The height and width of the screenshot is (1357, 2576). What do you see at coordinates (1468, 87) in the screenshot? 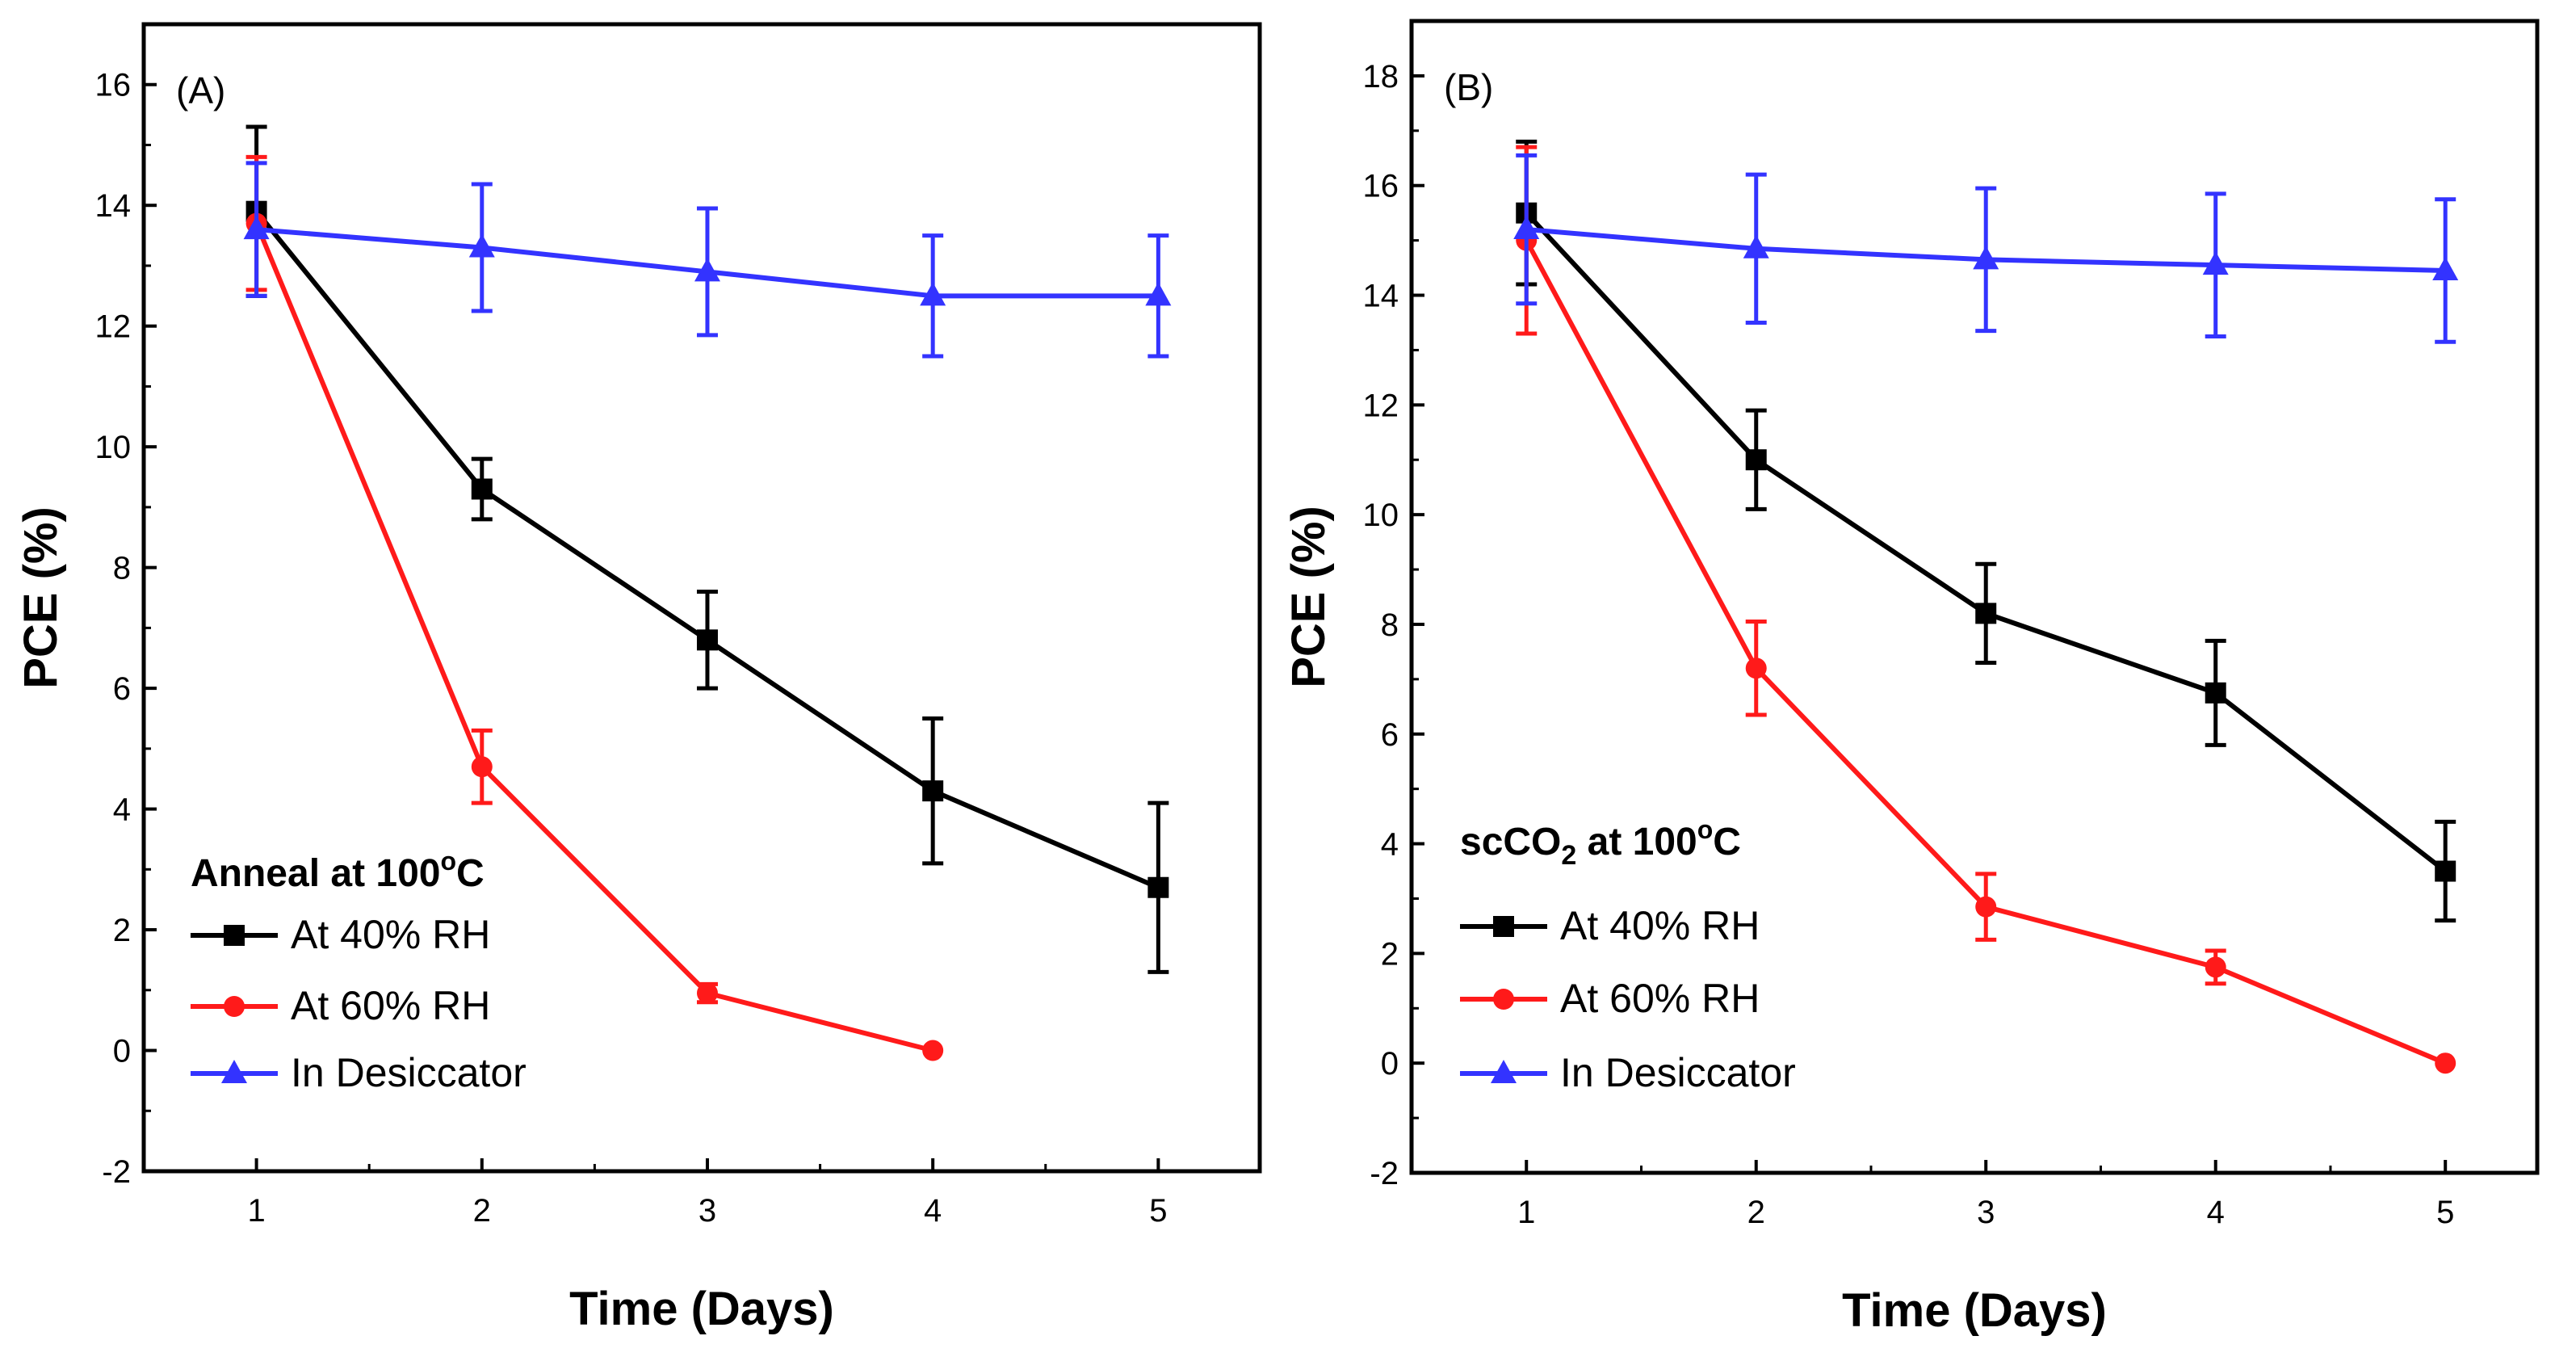
I see `panel-label: (B)` at bounding box center [1468, 87].